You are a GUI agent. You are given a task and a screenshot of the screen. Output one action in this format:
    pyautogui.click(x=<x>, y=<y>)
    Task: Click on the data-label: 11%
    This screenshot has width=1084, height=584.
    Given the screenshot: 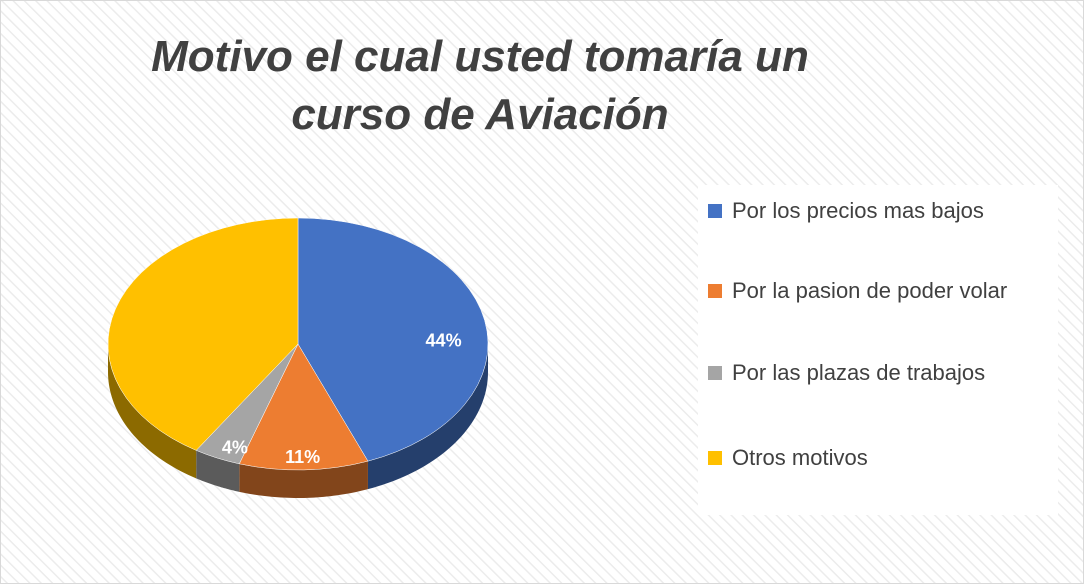 What is the action you would take?
    pyautogui.click(x=302, y=457)
    